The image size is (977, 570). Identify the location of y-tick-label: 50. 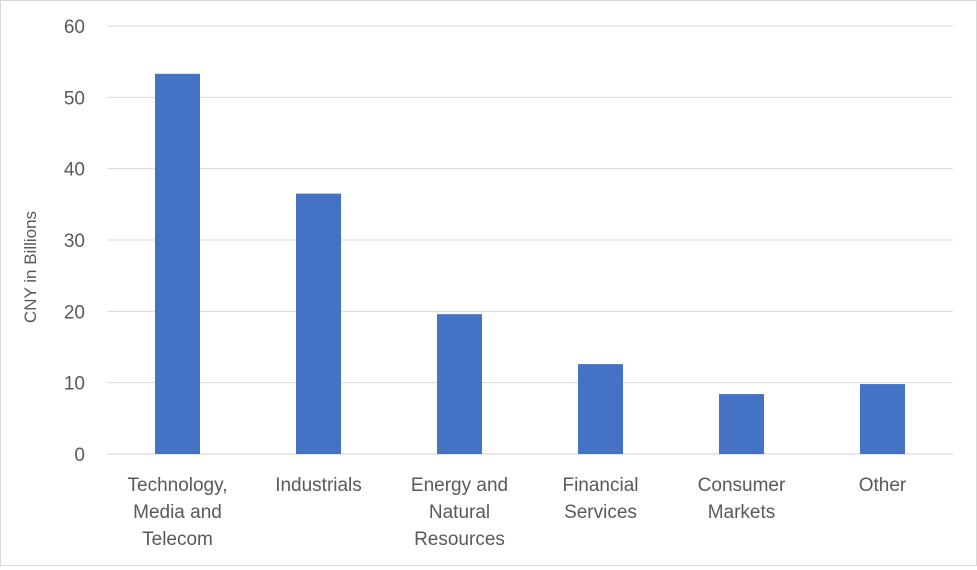
(74, 98).